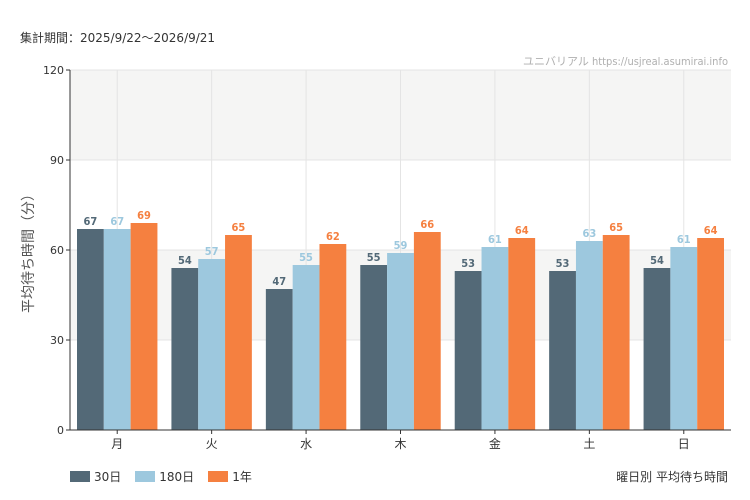  What do you see at coordinates (230, 476) in the screenshot?
I see `legend-item-1y: 1年` at bounding box center [230, 476].